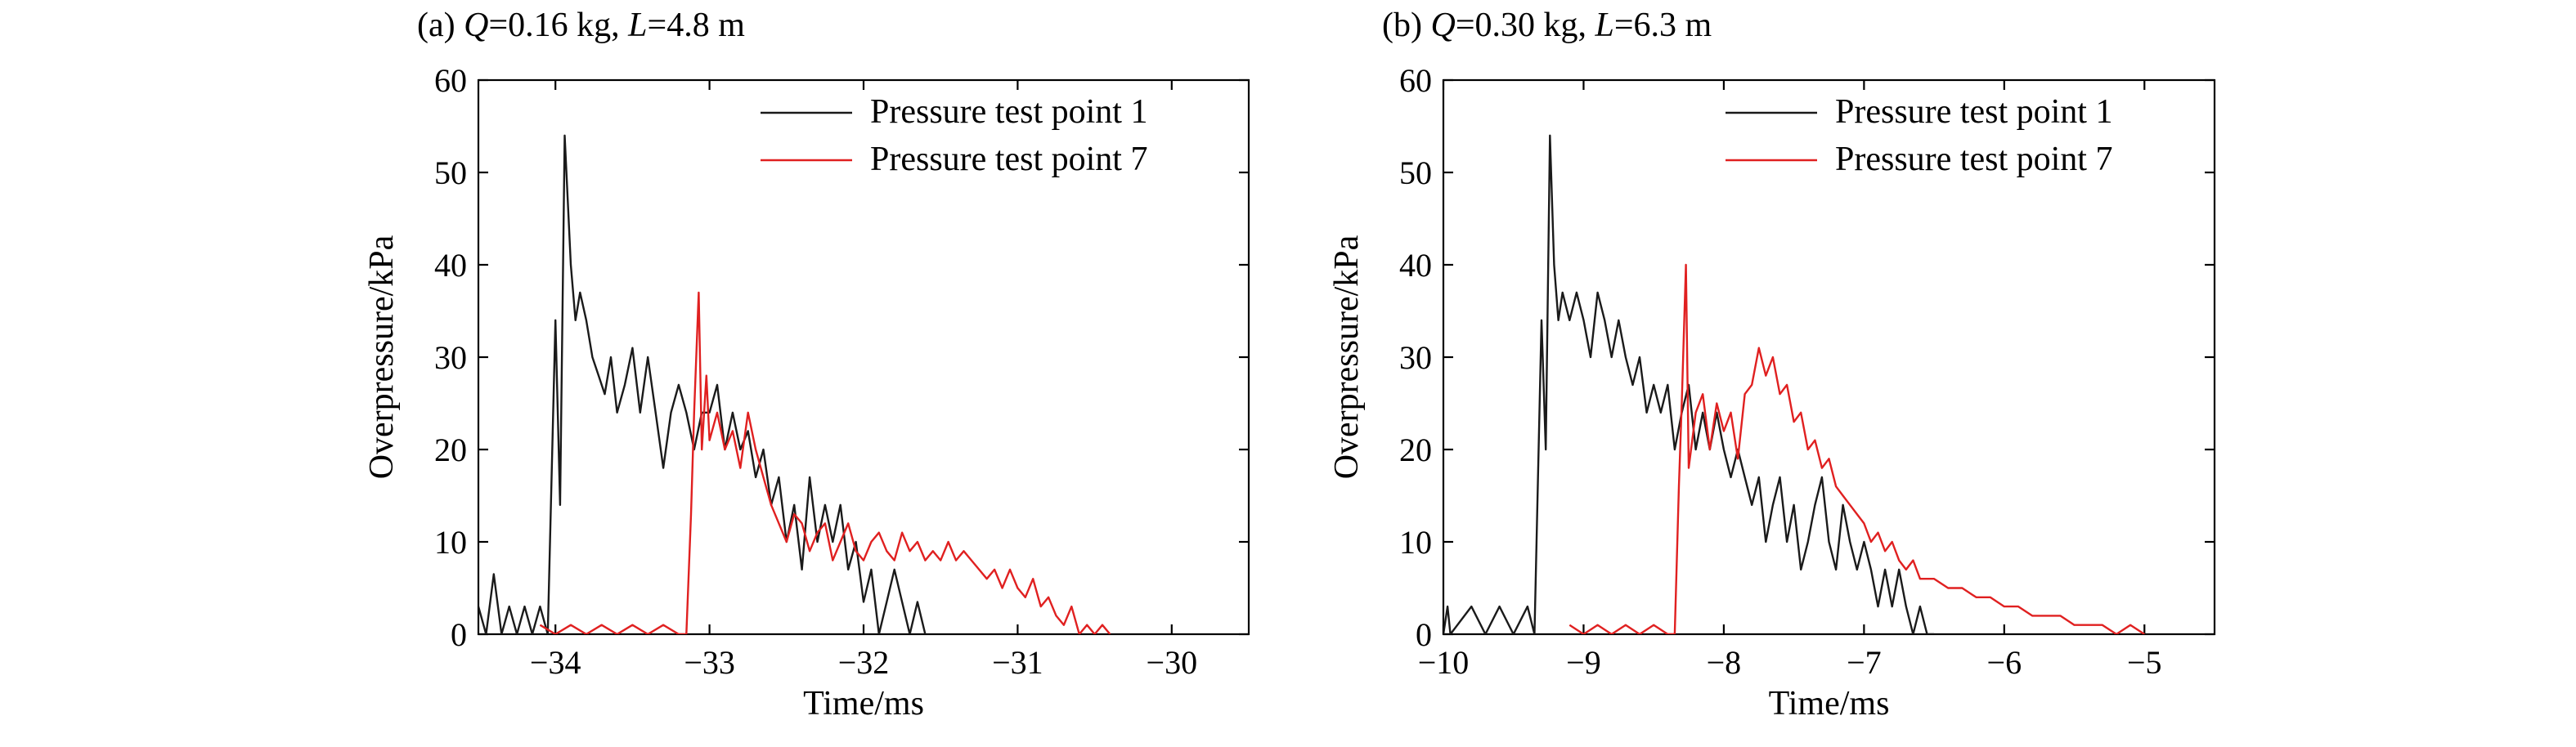 Image resolution: width=2576 pixels, height=747 pixels. I want to click on x-tick-label: −8, so click(1724, 662).